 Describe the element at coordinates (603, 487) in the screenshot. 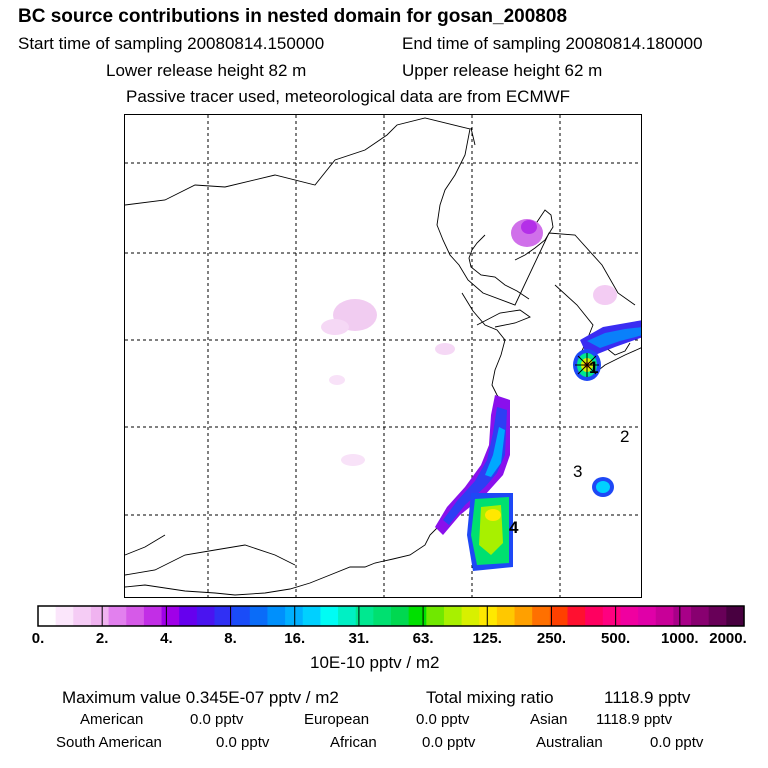

I see `plume-site3-core` at that location.